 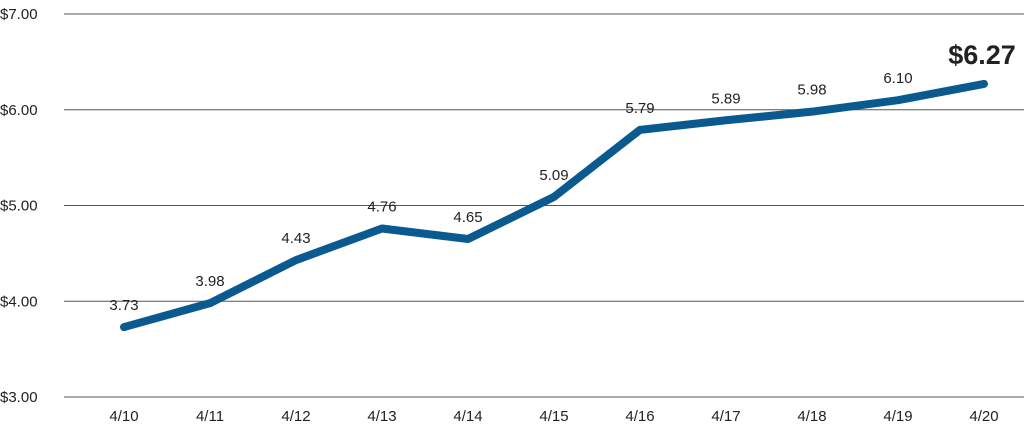 I want to click on x-tick-label: 4/16, so click(x=639, y=416).